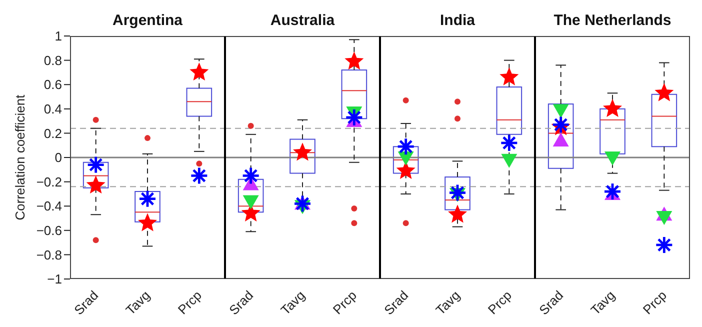  Describe the element at coordinates (49, 230) in the screenshot. I see `y-tick-label: −0.6` at that location.